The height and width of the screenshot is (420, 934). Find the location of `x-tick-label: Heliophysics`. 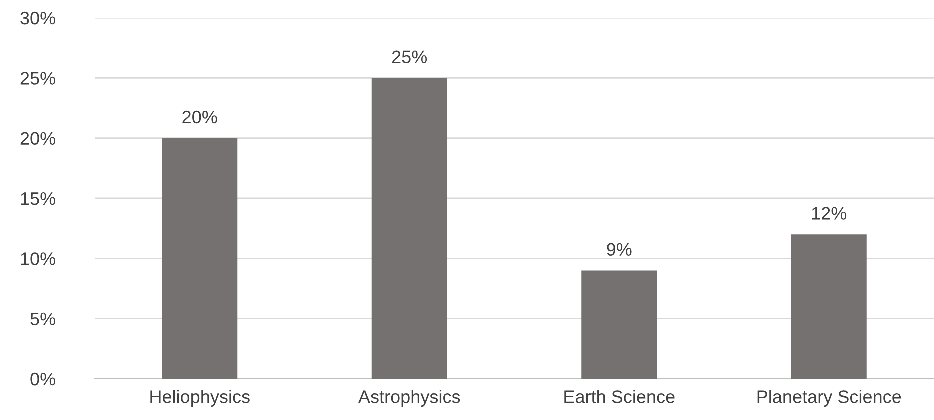

x-tick-label: Heliophysics is located at coordinates (200, 398).